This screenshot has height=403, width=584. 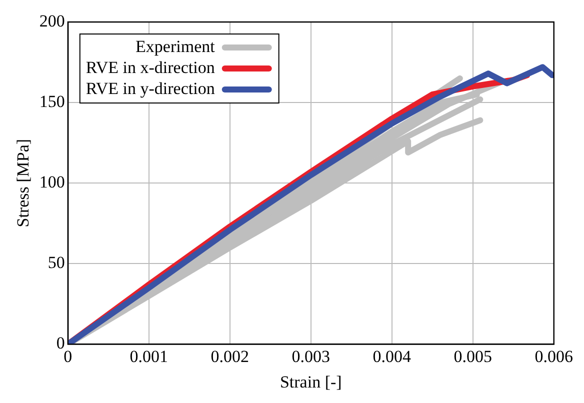 What do you see at coordinates (151, 67) in the screenshot?
I see `legend-label: RVE in x-direction` at bounding box center [151, 67].